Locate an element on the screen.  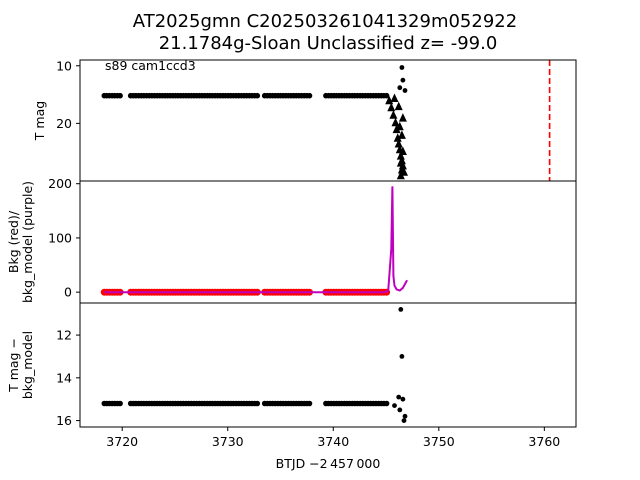
panel2-ytick-label: 200 is located at coordinates (60, 183).